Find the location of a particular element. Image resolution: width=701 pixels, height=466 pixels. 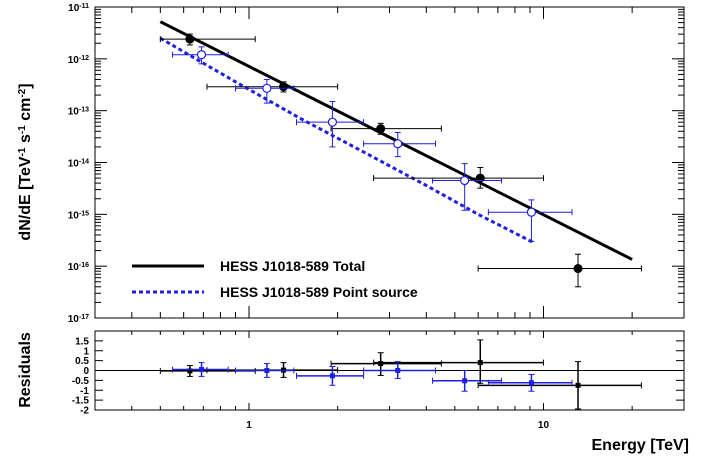

y-tick-label: 10-15 is located at coordinates (78, 216).